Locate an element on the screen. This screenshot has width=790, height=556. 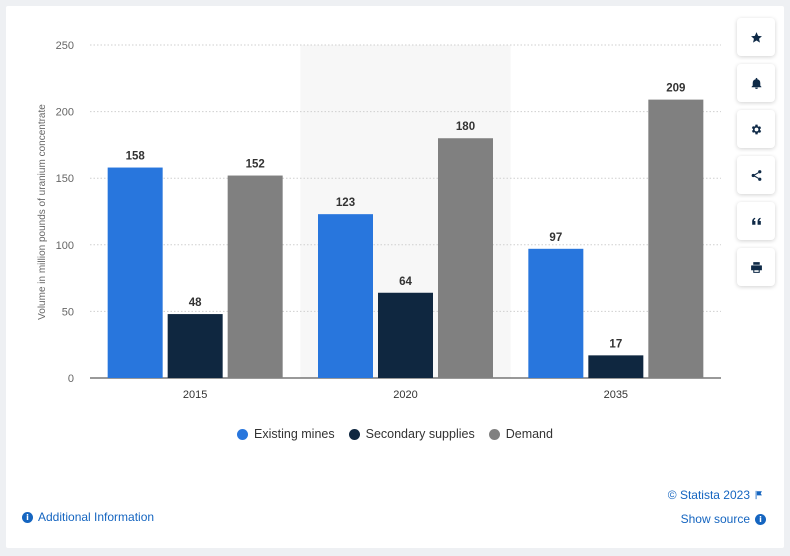
share-icon is located at coordinates (756, 175).